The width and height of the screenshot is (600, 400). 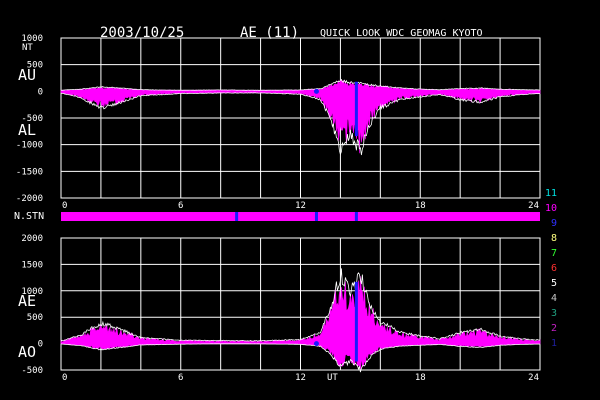 I want to click on series-label-ae: AE, so click(x=27, y=301).